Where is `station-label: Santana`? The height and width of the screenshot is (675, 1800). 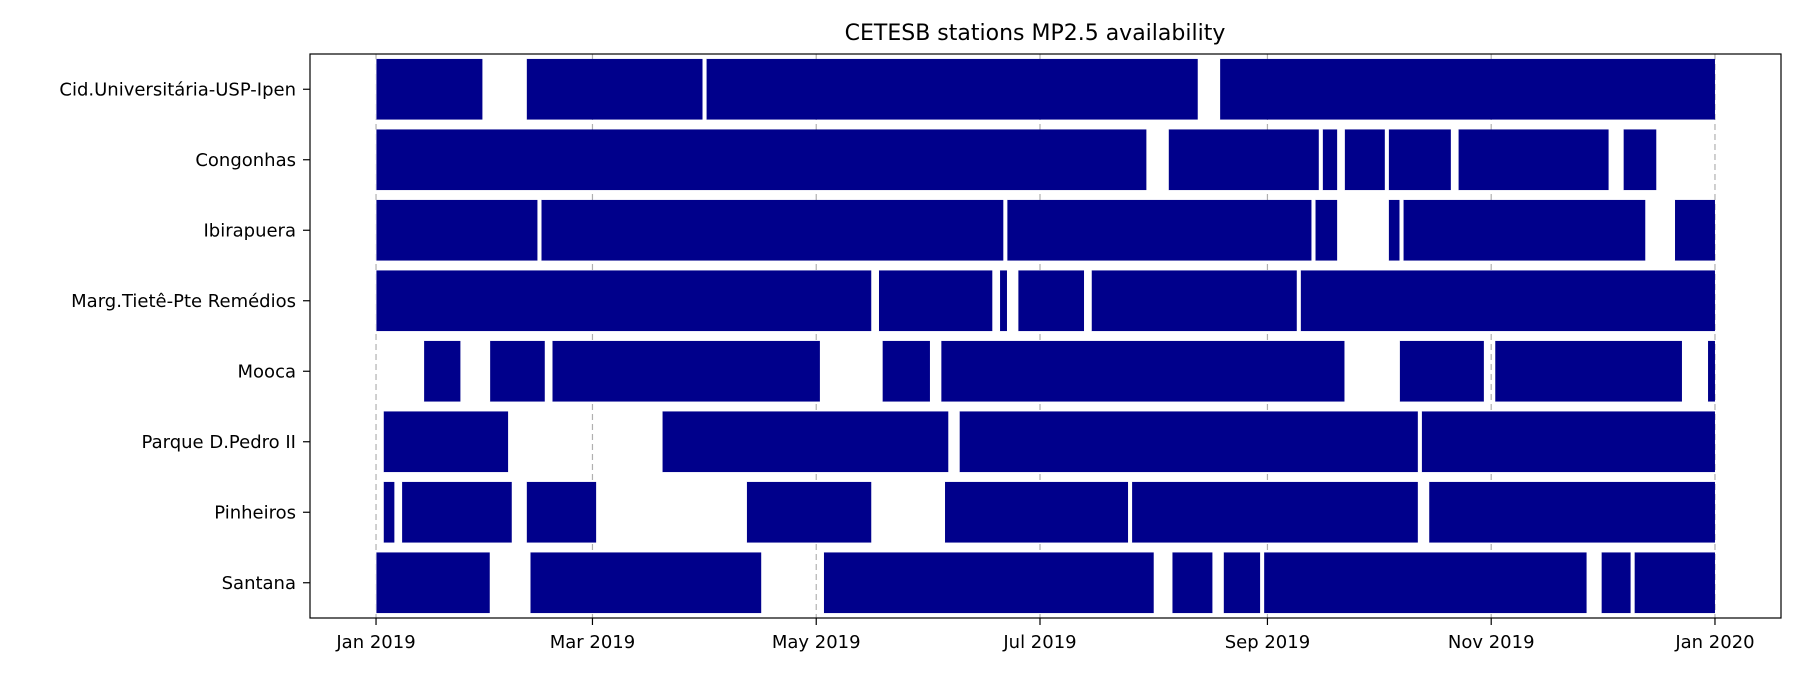 station-label: Santana is located at coordinates (259, 583).